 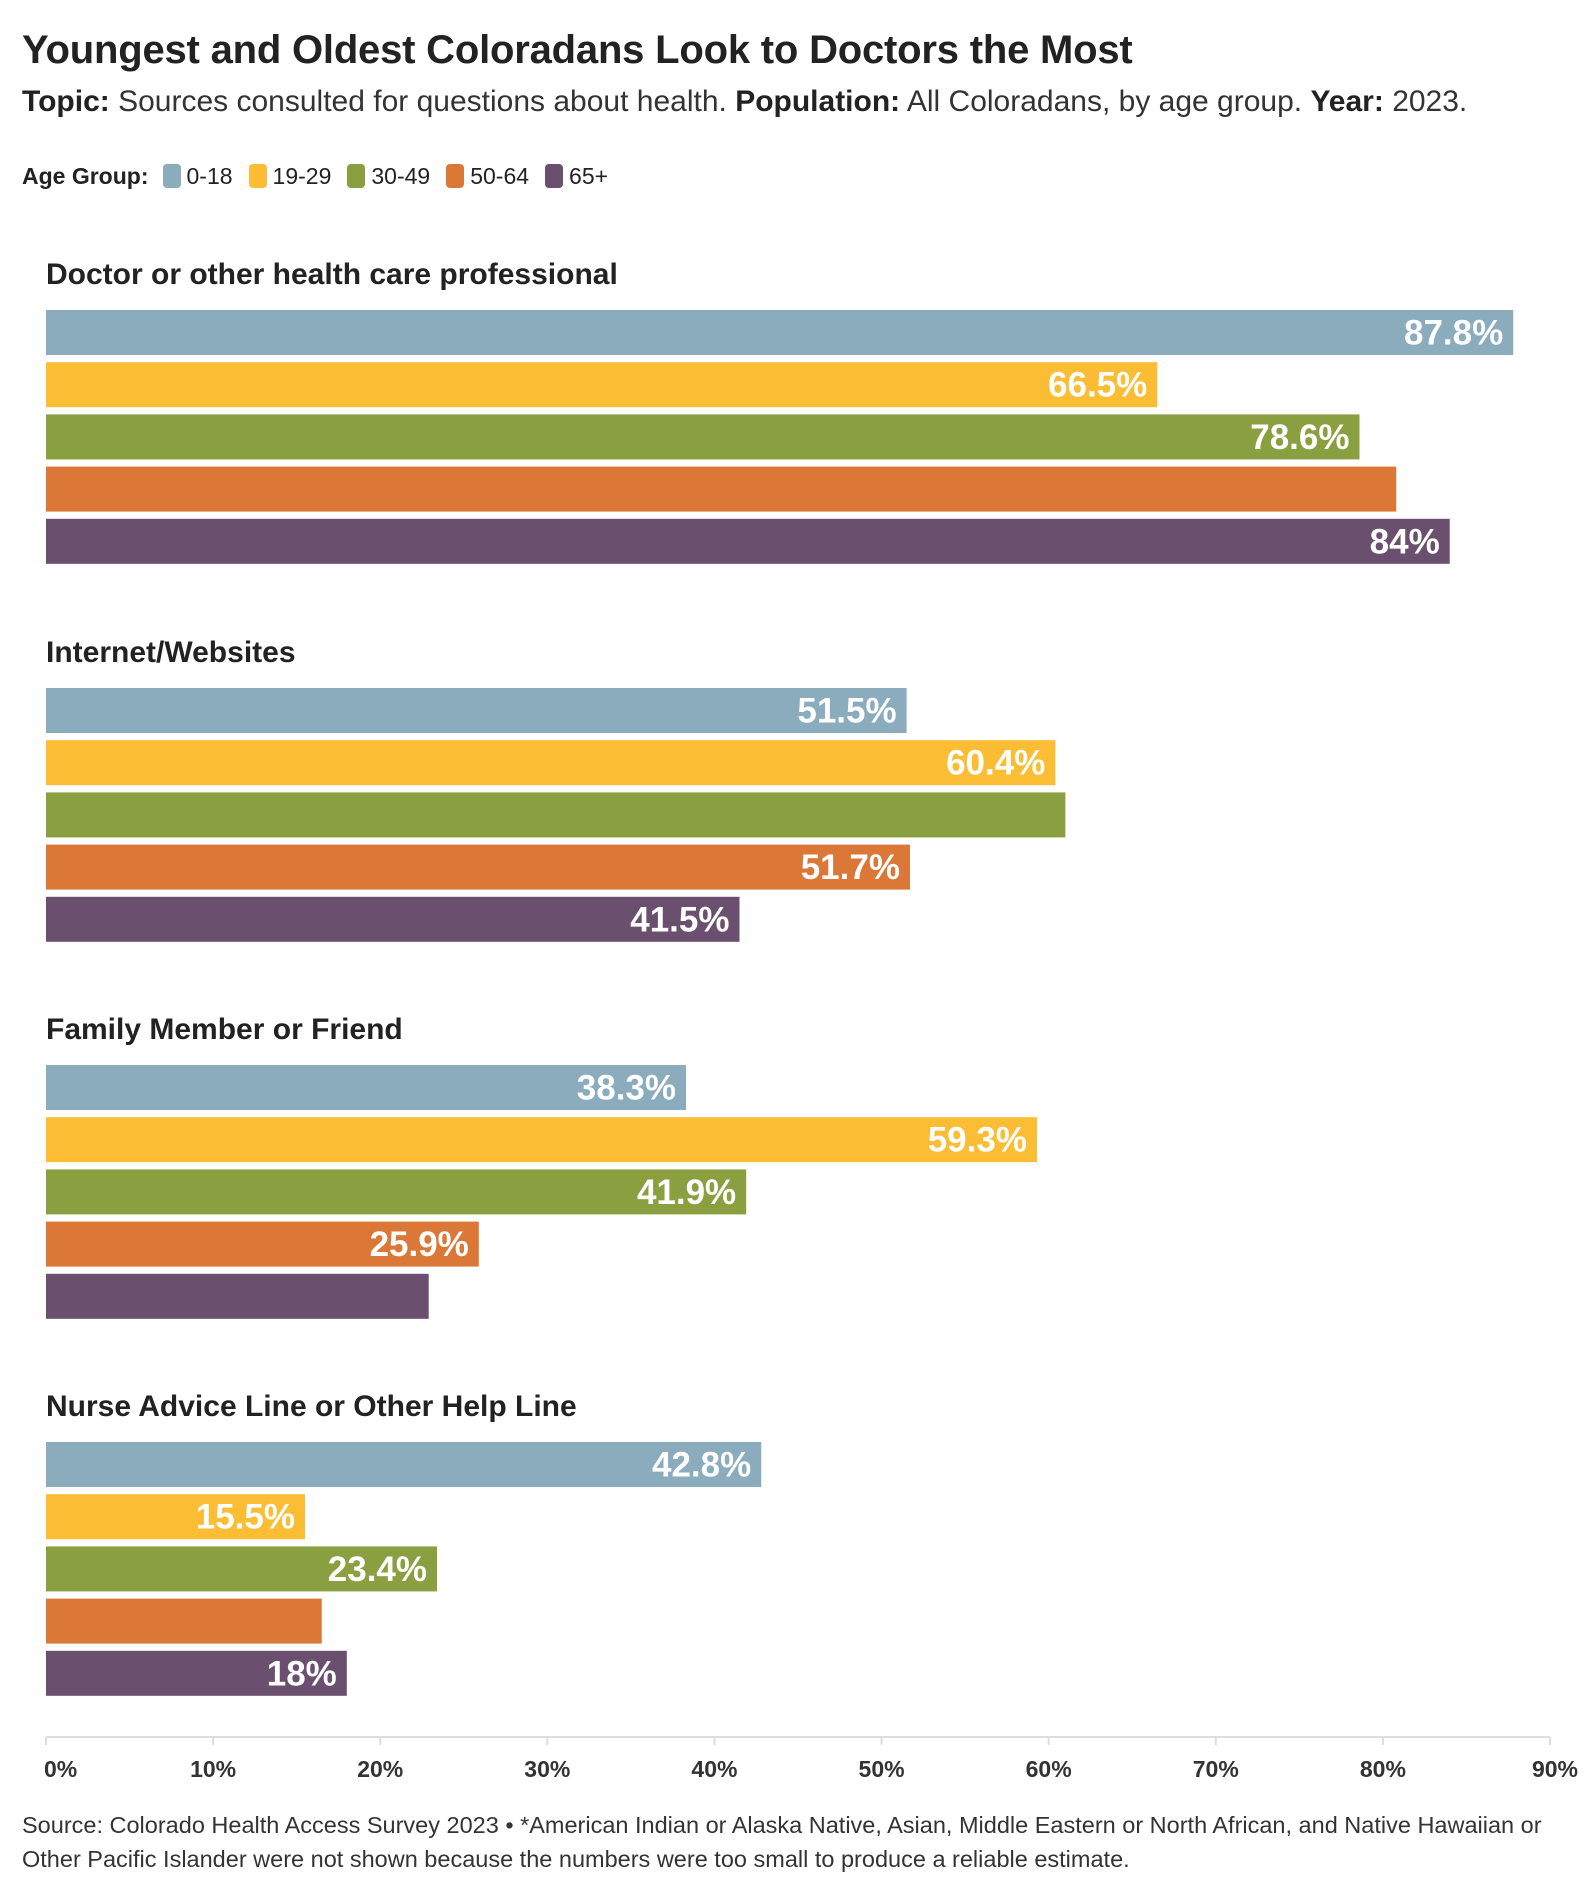 What do you see at coordinates (311, 1406) in the screenshot?
I see `group-title-nurse-advice-line-or-other-help-line: Nurse Advice Line or Other Help Line` at bounding box center [311, 1406].